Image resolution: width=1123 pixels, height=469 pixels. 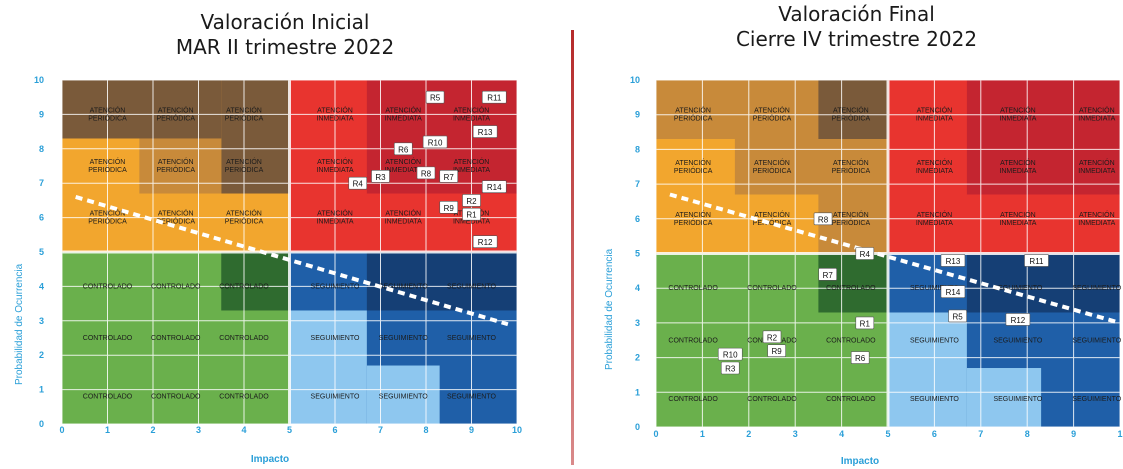 I want to click on risk-point-label: R1, so click(x=865, y=323).